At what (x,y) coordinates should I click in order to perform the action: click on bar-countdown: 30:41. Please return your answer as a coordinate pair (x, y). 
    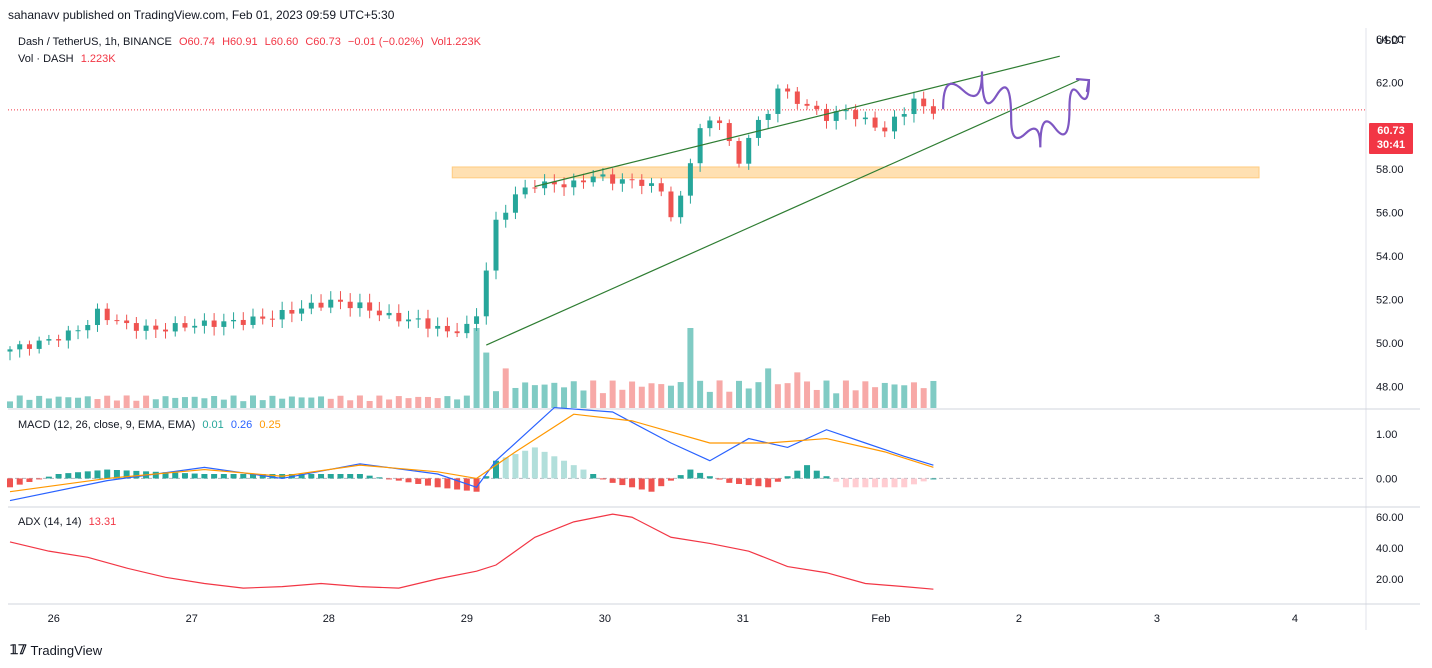
    Looking at the image, I should click on (1391, 145).